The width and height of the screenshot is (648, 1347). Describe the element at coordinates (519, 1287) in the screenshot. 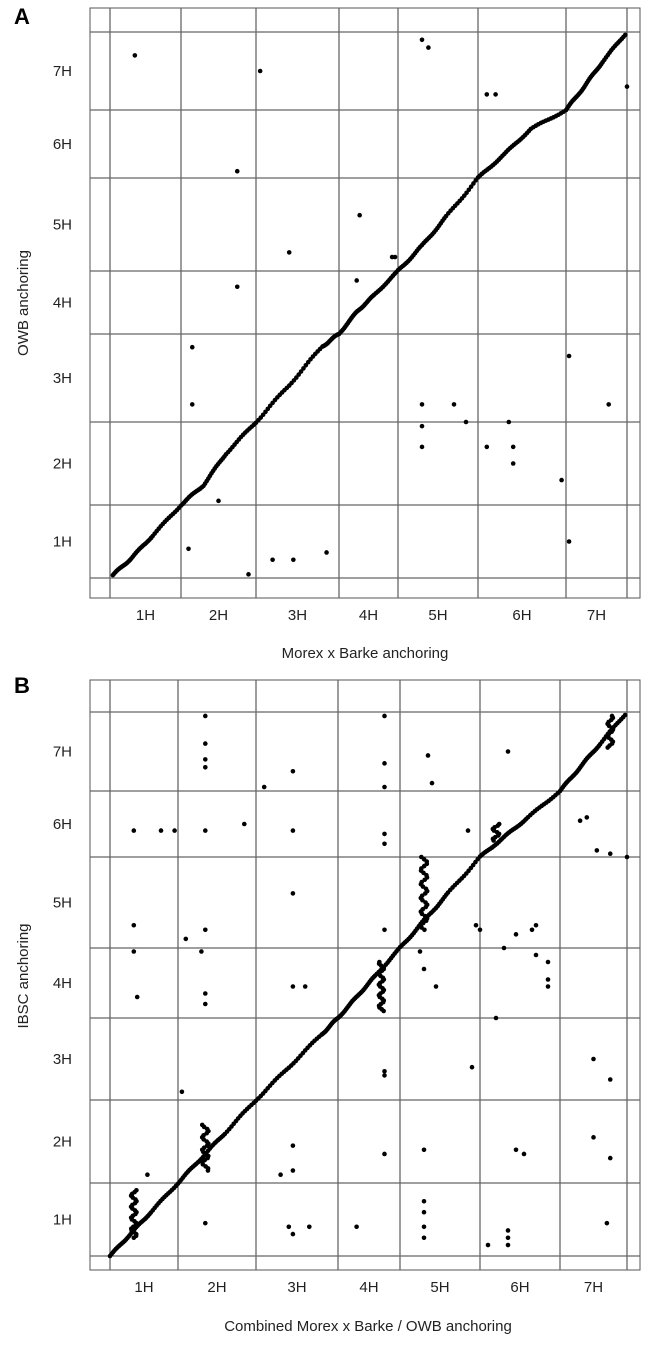

I see `panel-b-xtick-6H: 6H` at that location.